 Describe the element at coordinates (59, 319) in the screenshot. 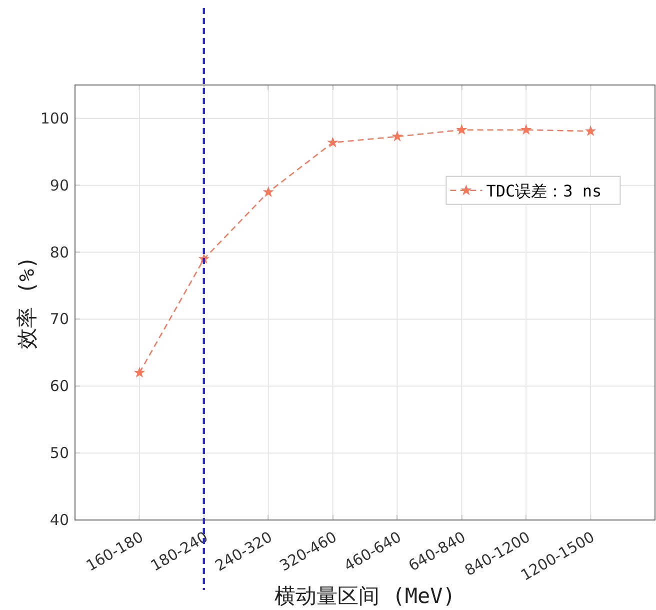

I see `y-tick-label: 70` at that location.